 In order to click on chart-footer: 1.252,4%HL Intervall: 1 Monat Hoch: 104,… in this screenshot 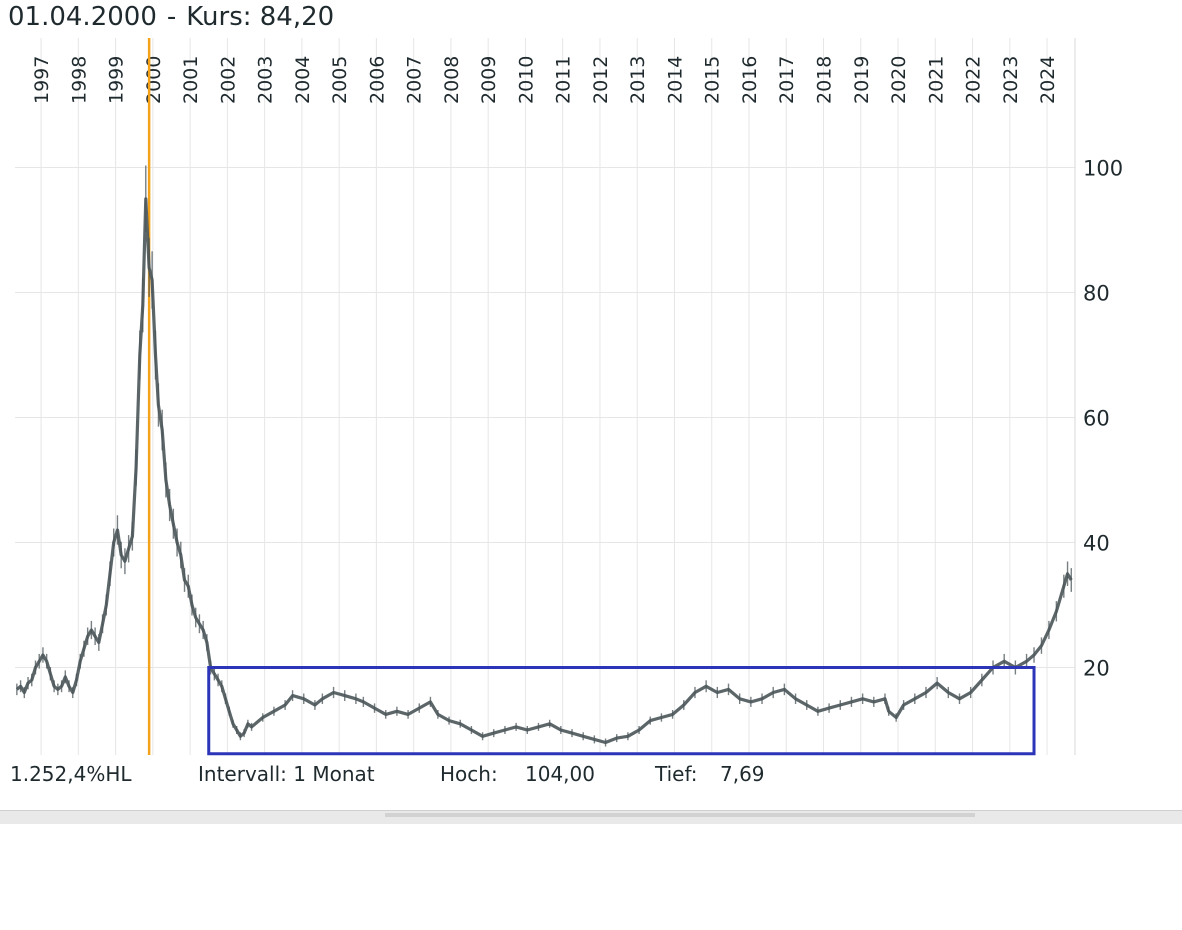, I will do `click(387, 777)`.